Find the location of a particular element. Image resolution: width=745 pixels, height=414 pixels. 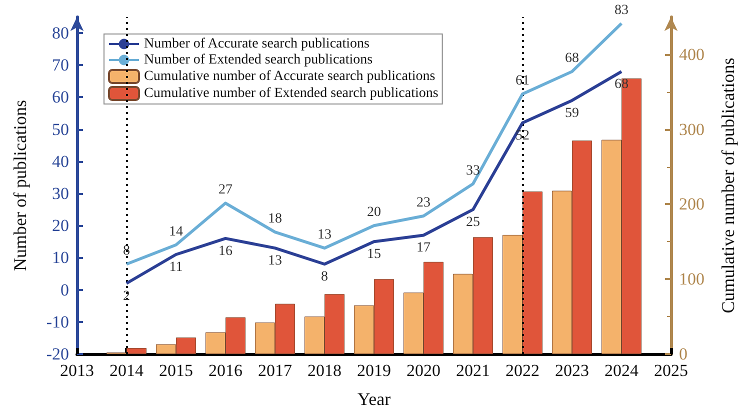

x-axis-title: Year is located at coordinates (374, 399).